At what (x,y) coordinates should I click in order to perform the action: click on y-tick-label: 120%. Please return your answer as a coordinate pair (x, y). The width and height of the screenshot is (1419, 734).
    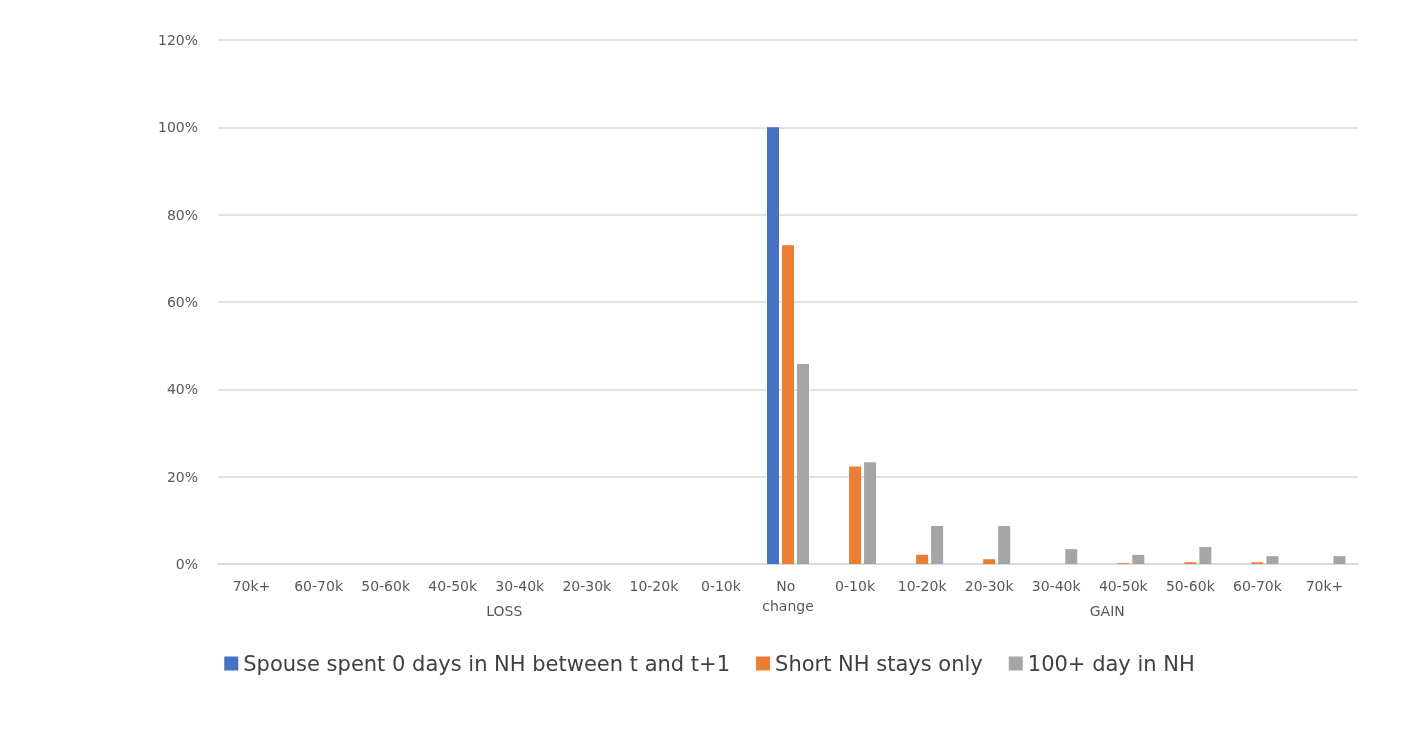
    Looking at the image, I should click on (177, 40).